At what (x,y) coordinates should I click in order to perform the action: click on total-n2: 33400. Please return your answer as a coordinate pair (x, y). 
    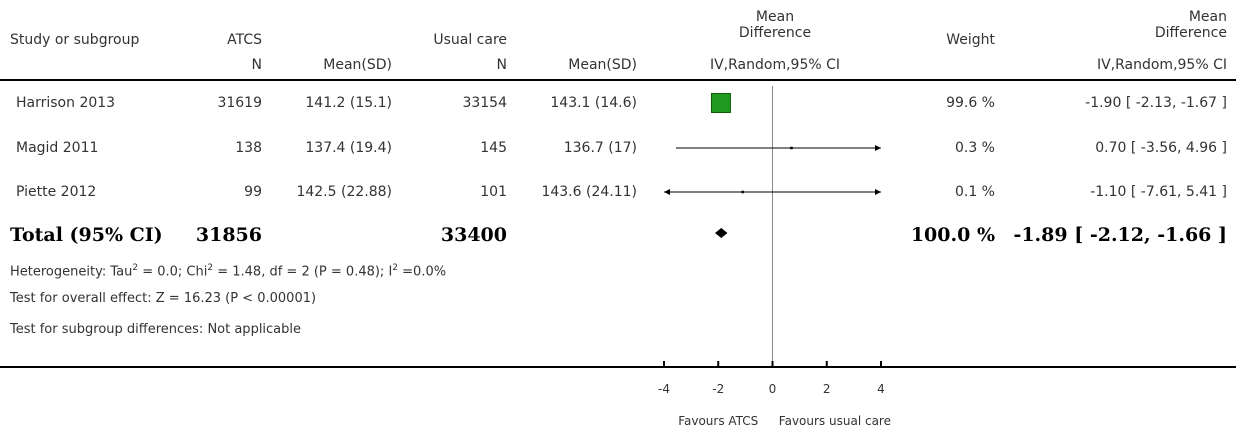
    Looking at the image, I should click on (473, 235).